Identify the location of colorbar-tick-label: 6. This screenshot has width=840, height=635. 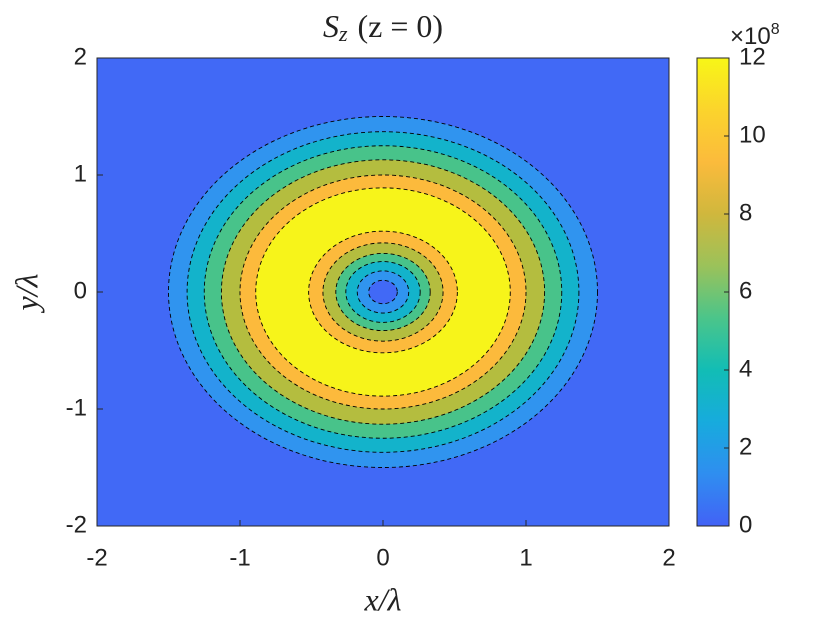
(745, 290).